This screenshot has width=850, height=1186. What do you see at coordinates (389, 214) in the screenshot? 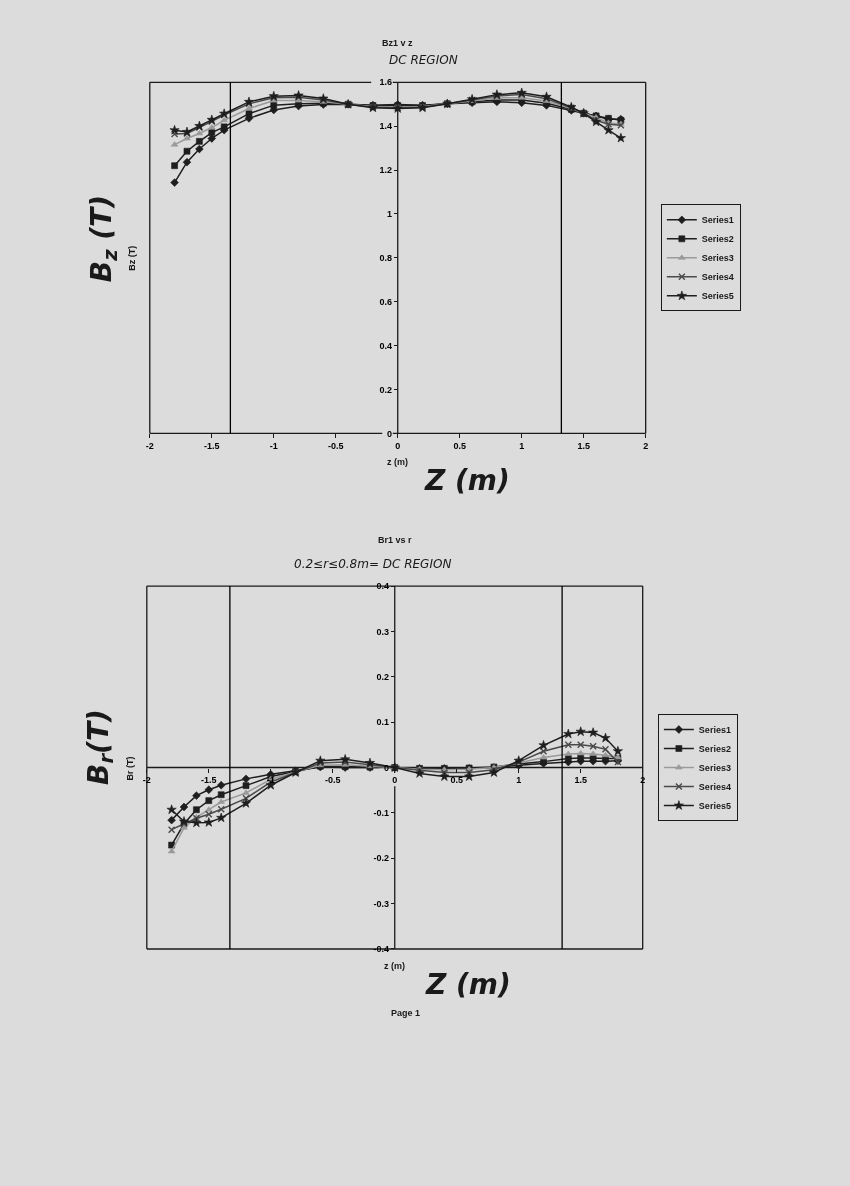
I see `y-tick-label: 1` at bounding box center [389, 214].